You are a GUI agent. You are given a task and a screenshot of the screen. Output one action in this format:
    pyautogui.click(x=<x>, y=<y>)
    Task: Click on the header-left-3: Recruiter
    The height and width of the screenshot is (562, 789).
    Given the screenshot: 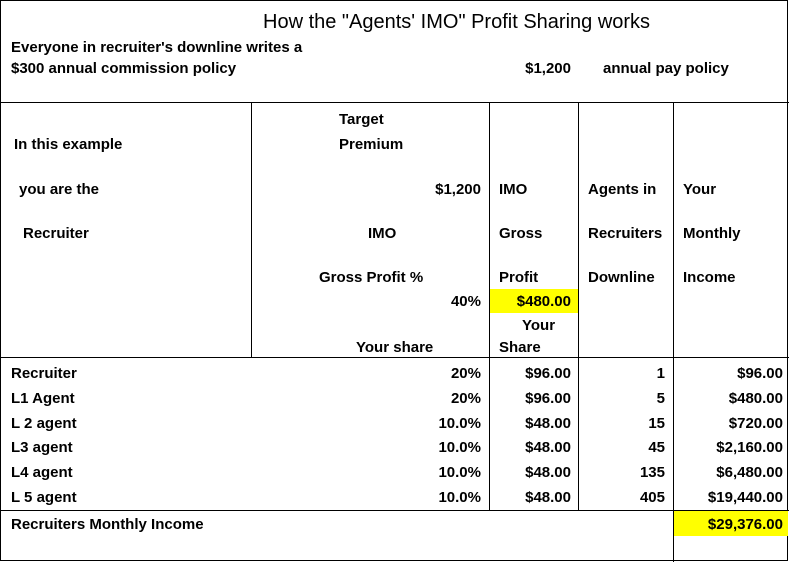 What is the action you would take?
    pyautogui.click(x=56, y=233)
    